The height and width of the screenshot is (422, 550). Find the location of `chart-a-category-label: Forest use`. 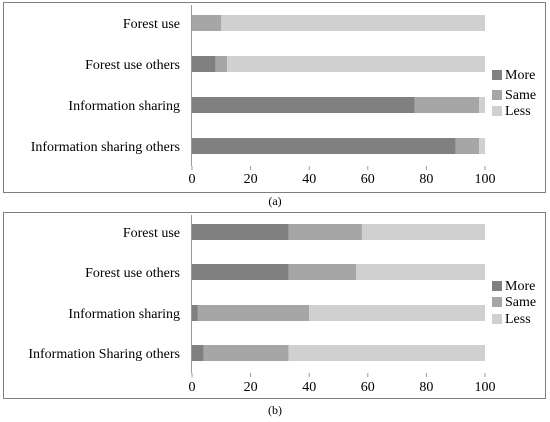

chart-a-category-label: Forest use is located at coordinates (151, 24).